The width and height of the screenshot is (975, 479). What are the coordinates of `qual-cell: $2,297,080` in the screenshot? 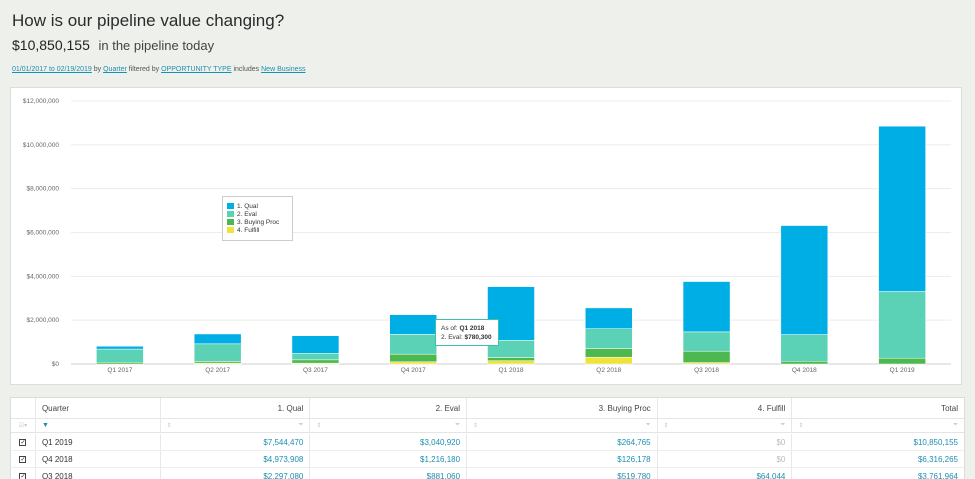 It's located at (236, 473).